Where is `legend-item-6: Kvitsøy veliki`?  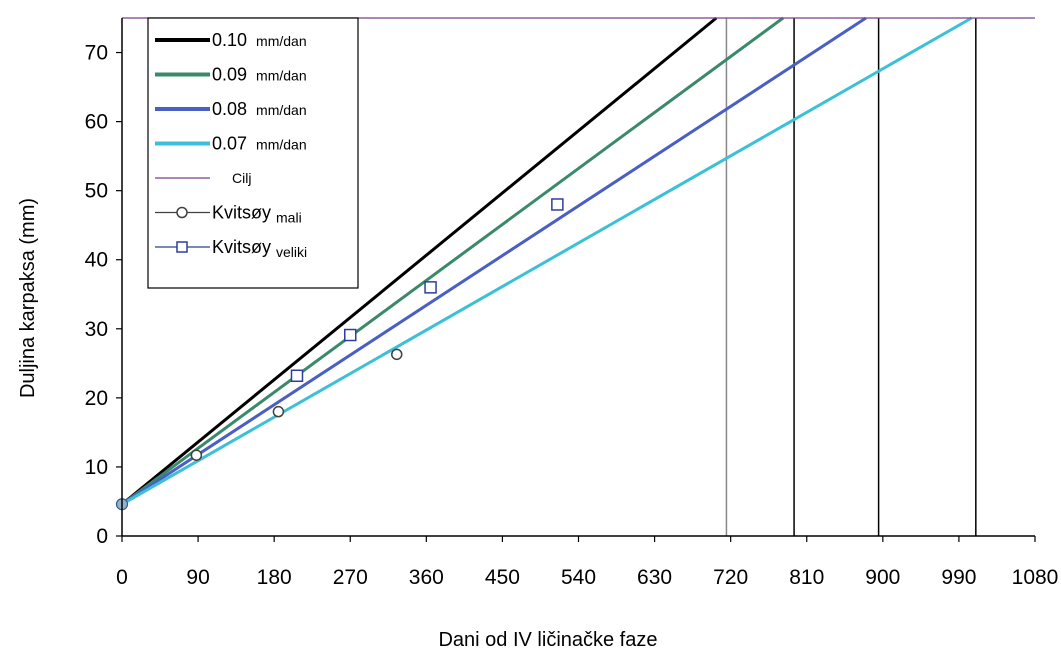 legend-item-6: Kvitsøy veliki is located at coordinates (231, 248).